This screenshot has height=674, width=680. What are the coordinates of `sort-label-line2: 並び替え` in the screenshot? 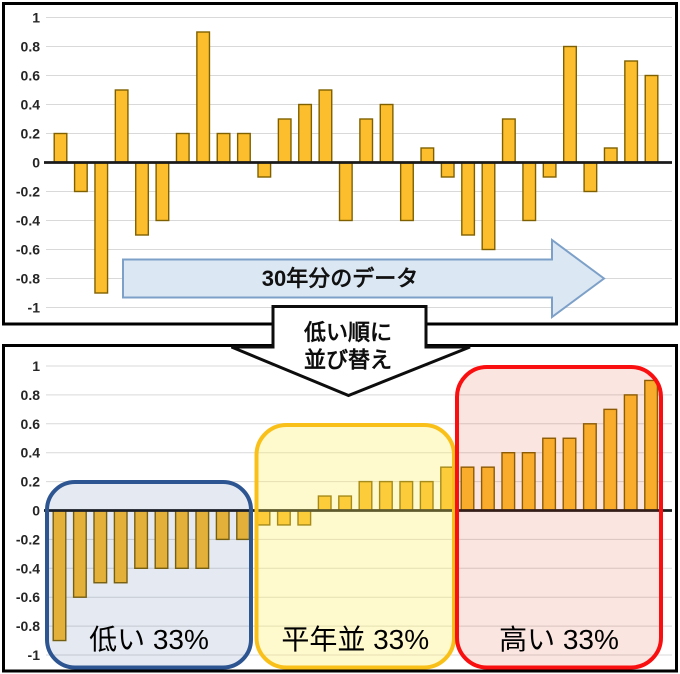 It's located at (348, 360).